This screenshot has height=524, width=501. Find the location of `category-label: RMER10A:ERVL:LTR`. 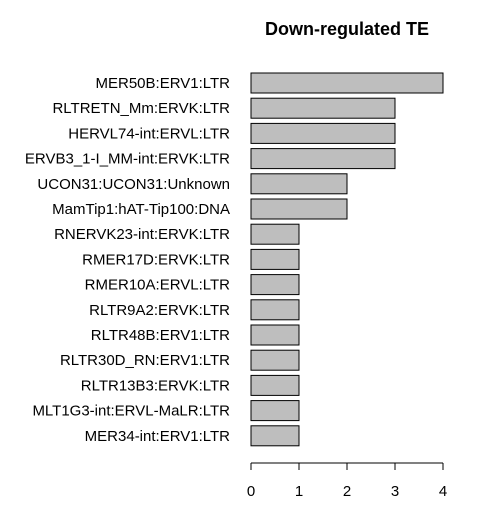

category-label: RMER10A:ERVL:LTR is located at coordinates (157, 285).